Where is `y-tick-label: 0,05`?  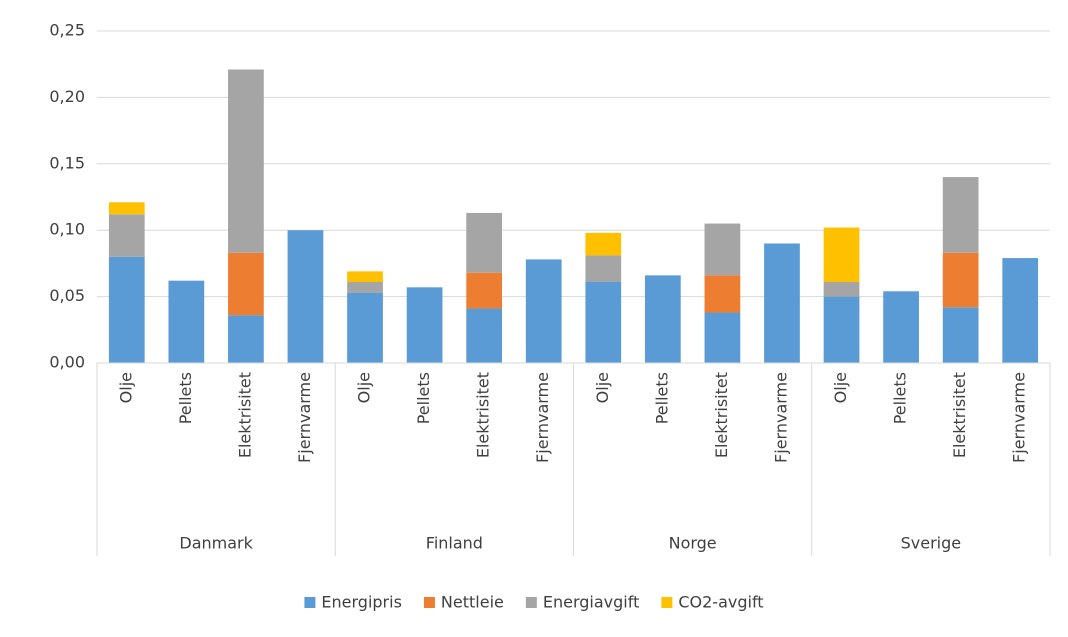
y-tick-label: 0,05 is located at coordinates (67, 295).